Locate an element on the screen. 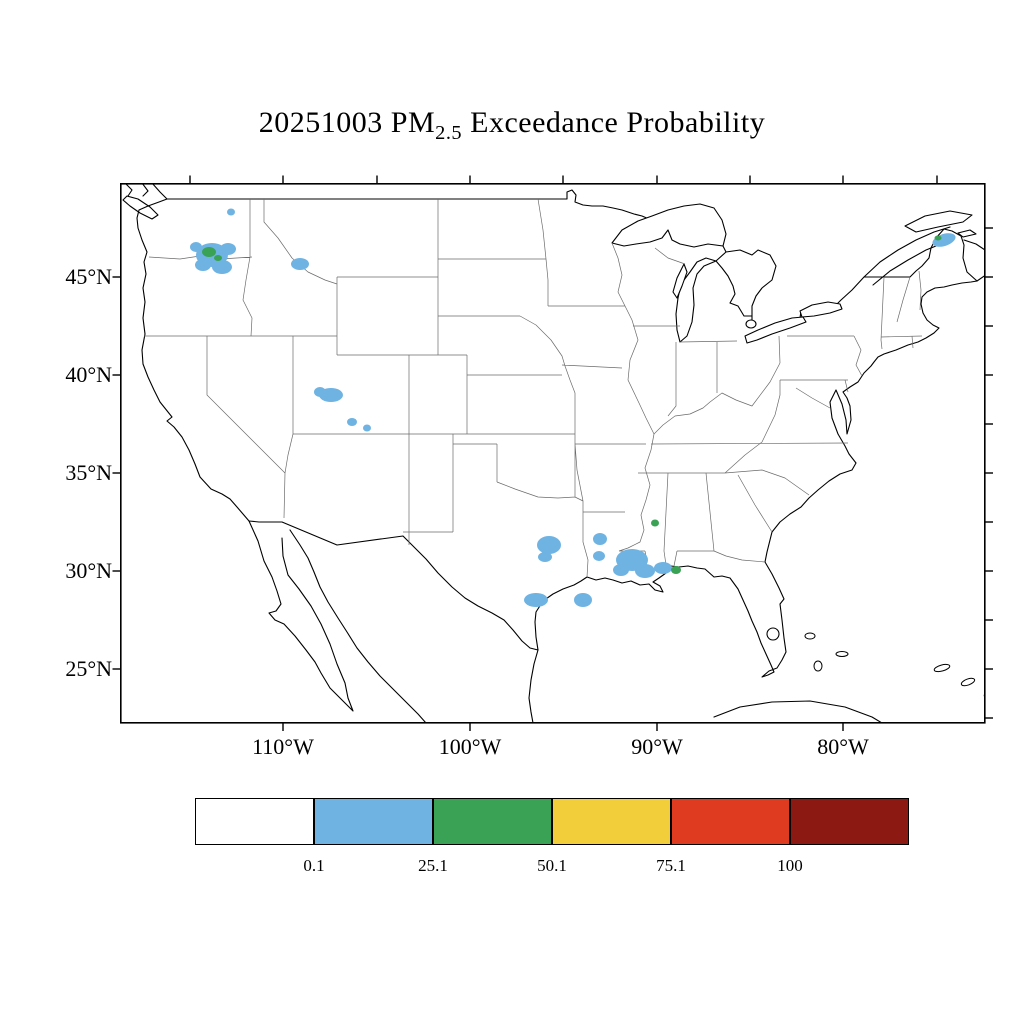 This screenshot has width=1024, height=1024. lon-label-90w: 90°W is located at coordinates (657, 746).